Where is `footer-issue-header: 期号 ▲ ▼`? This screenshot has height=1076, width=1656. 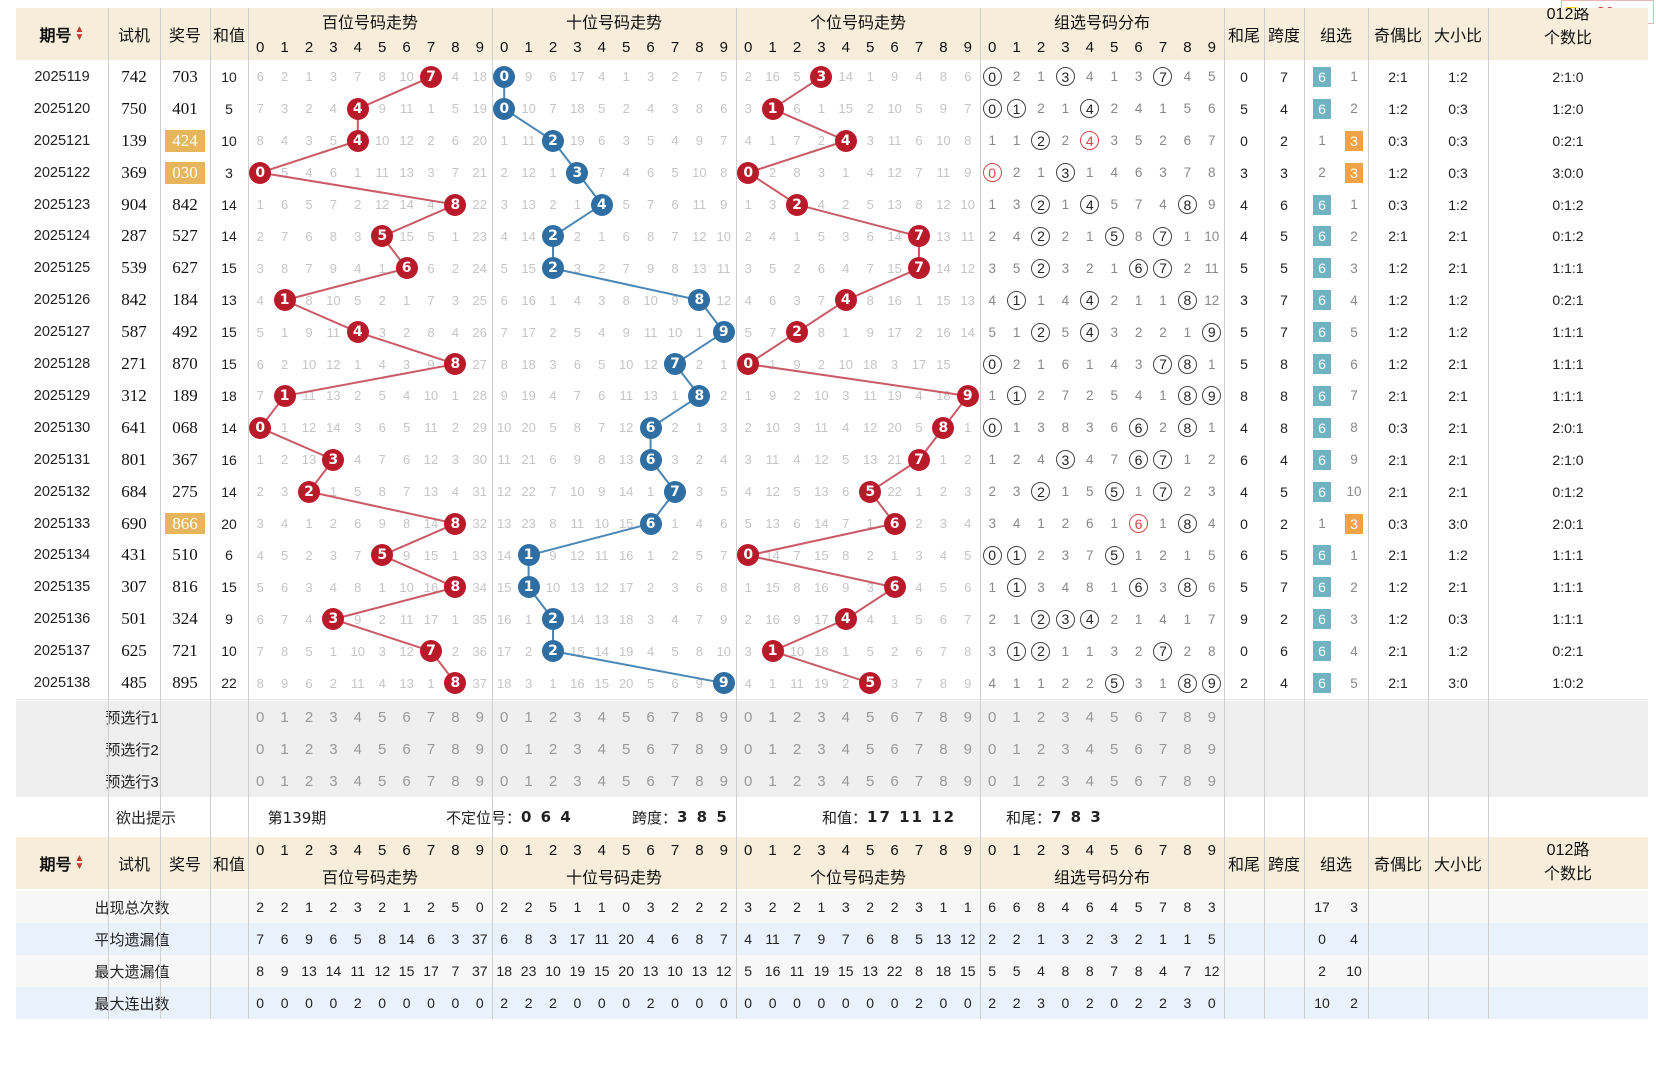
footer-issue-header: 期号 ▲ ▼ is located at coordinates (62, 863).